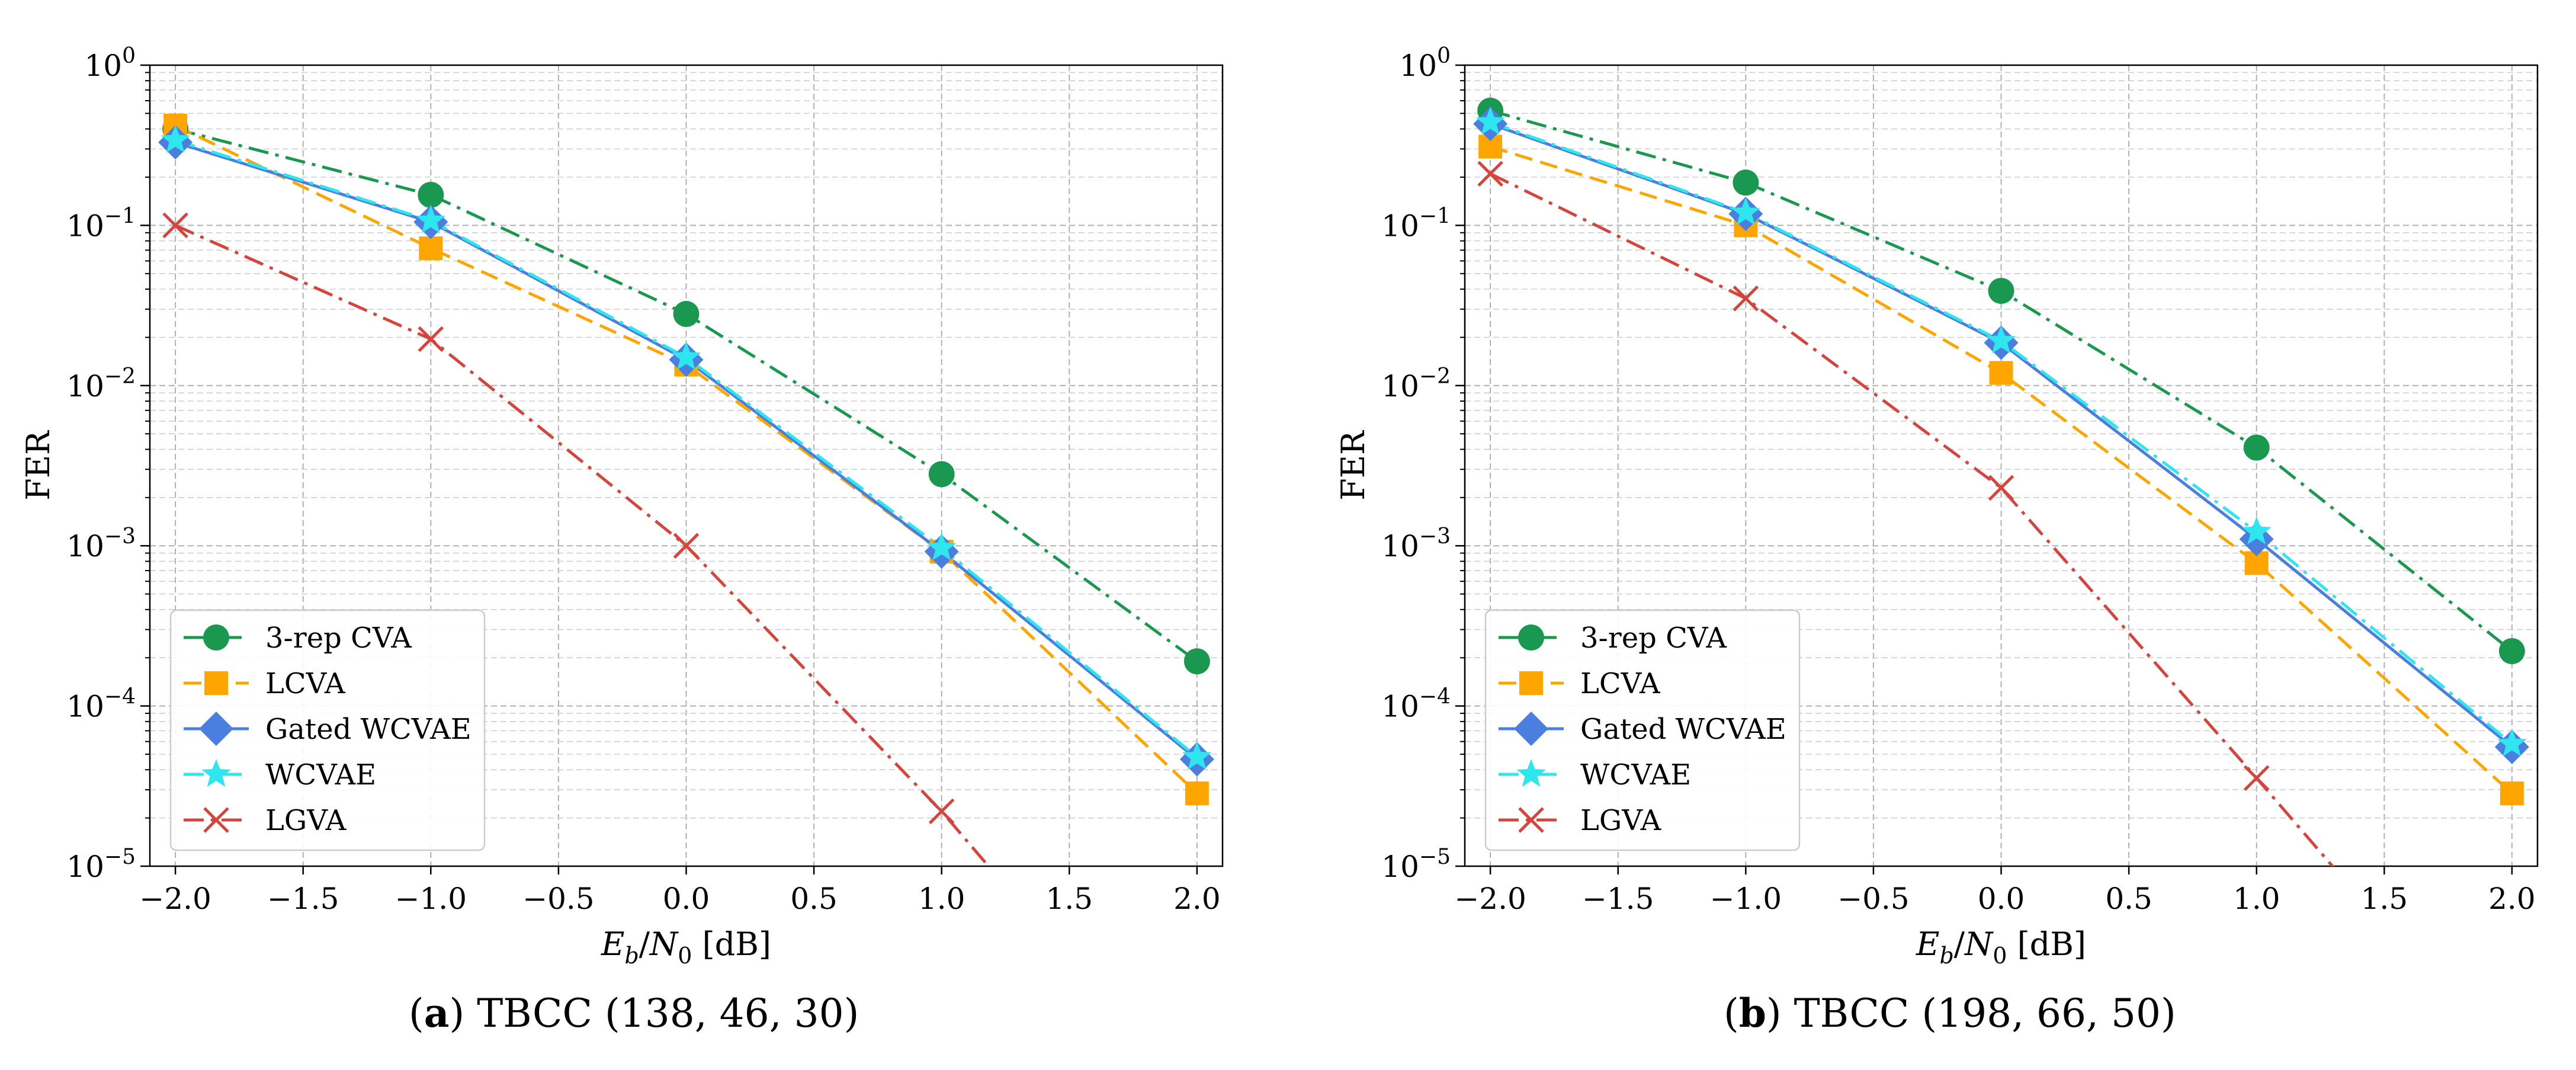 This screenshot has width=2576, height=1070. What do you see at coordinates (634, 1013) in the screenshot?
I see `panel-caption-a: (a) TBCC (138, 46, 30)` at bounding box center [634, 1013].